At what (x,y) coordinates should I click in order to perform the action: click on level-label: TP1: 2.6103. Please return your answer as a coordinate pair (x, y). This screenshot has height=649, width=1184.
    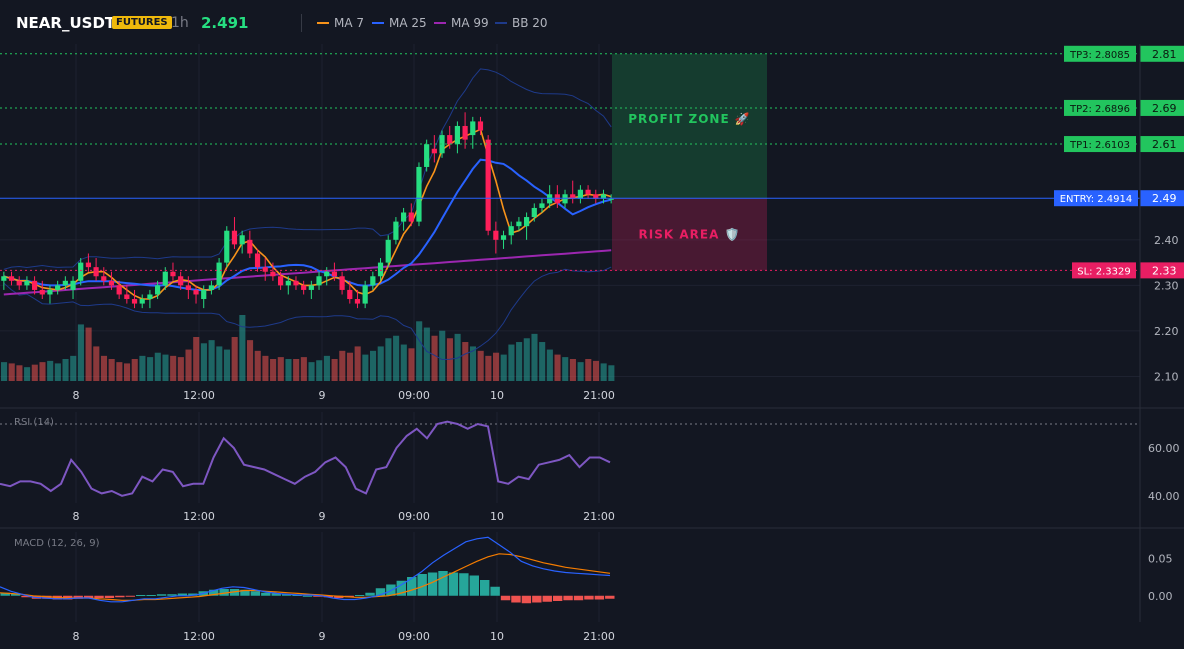
    Looking at the image, I should click on (1099, 145).